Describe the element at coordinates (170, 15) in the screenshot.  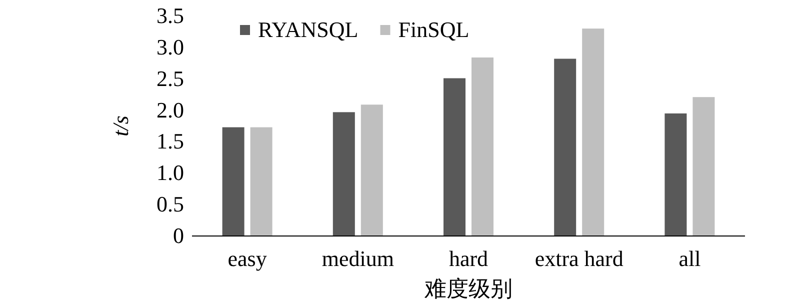
I see `y-tick-label: 3.5` at that location.